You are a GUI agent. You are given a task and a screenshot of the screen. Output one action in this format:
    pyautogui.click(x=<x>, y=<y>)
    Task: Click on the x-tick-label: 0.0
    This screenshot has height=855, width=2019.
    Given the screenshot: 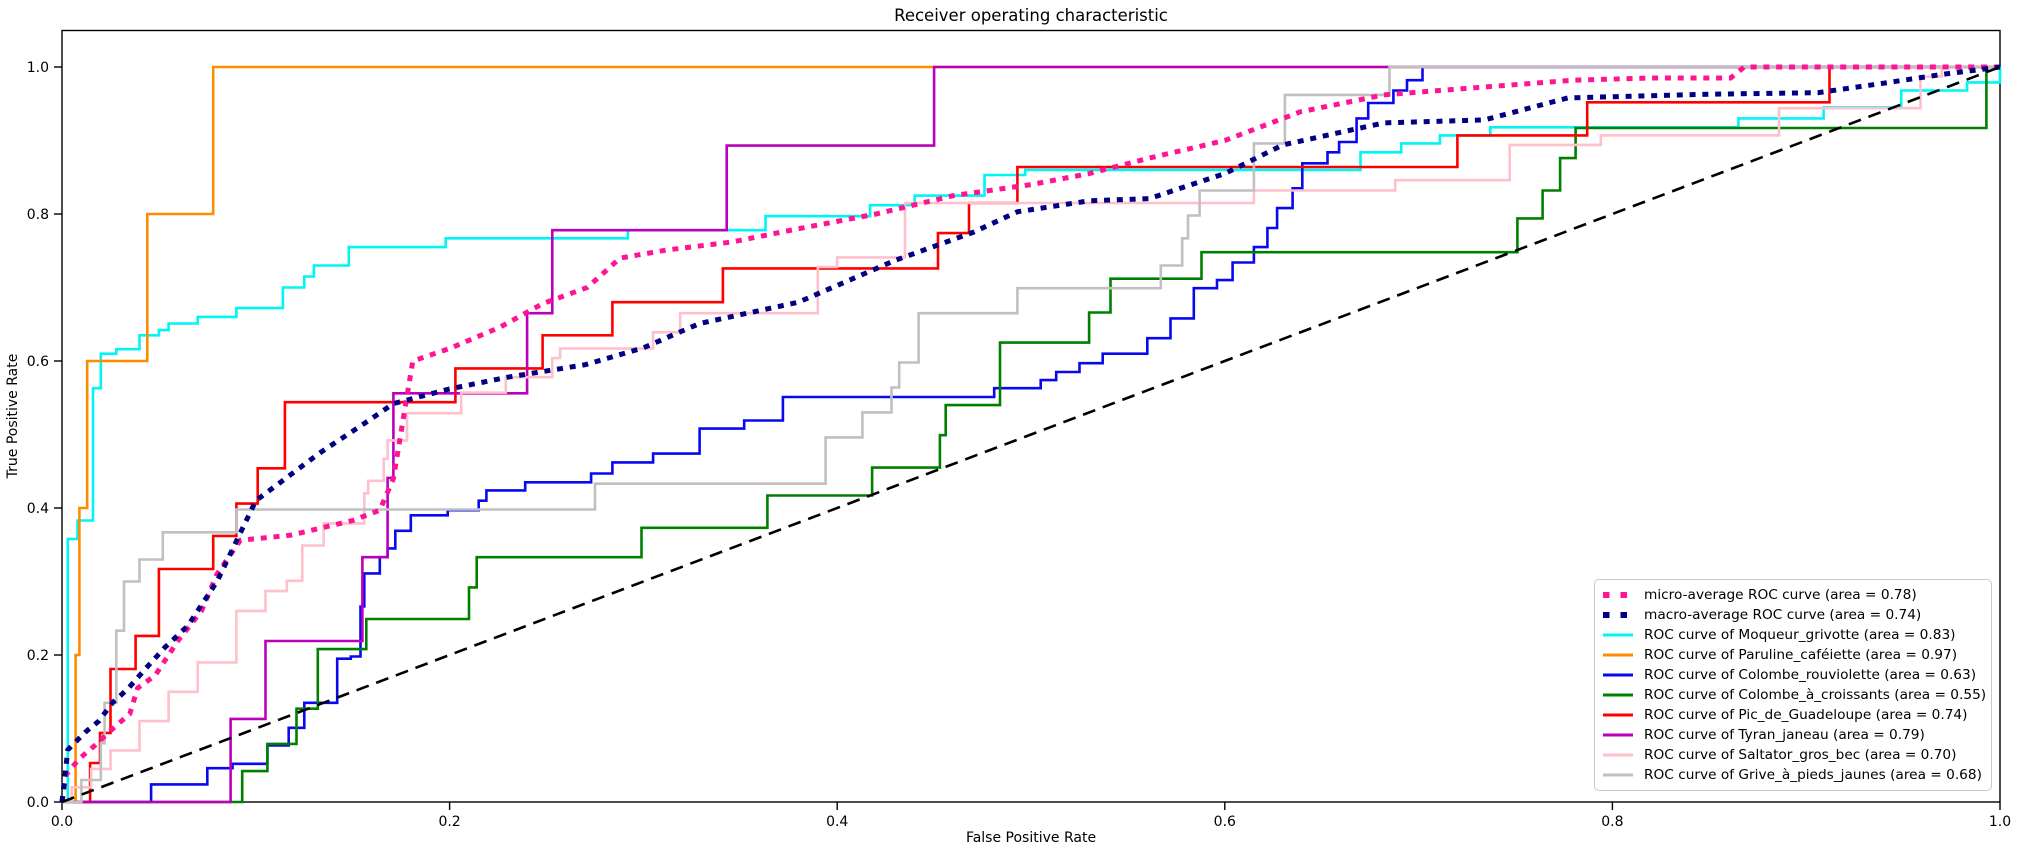 What is the action you would take?
    pyautogui.click(x=62, y=822)
    